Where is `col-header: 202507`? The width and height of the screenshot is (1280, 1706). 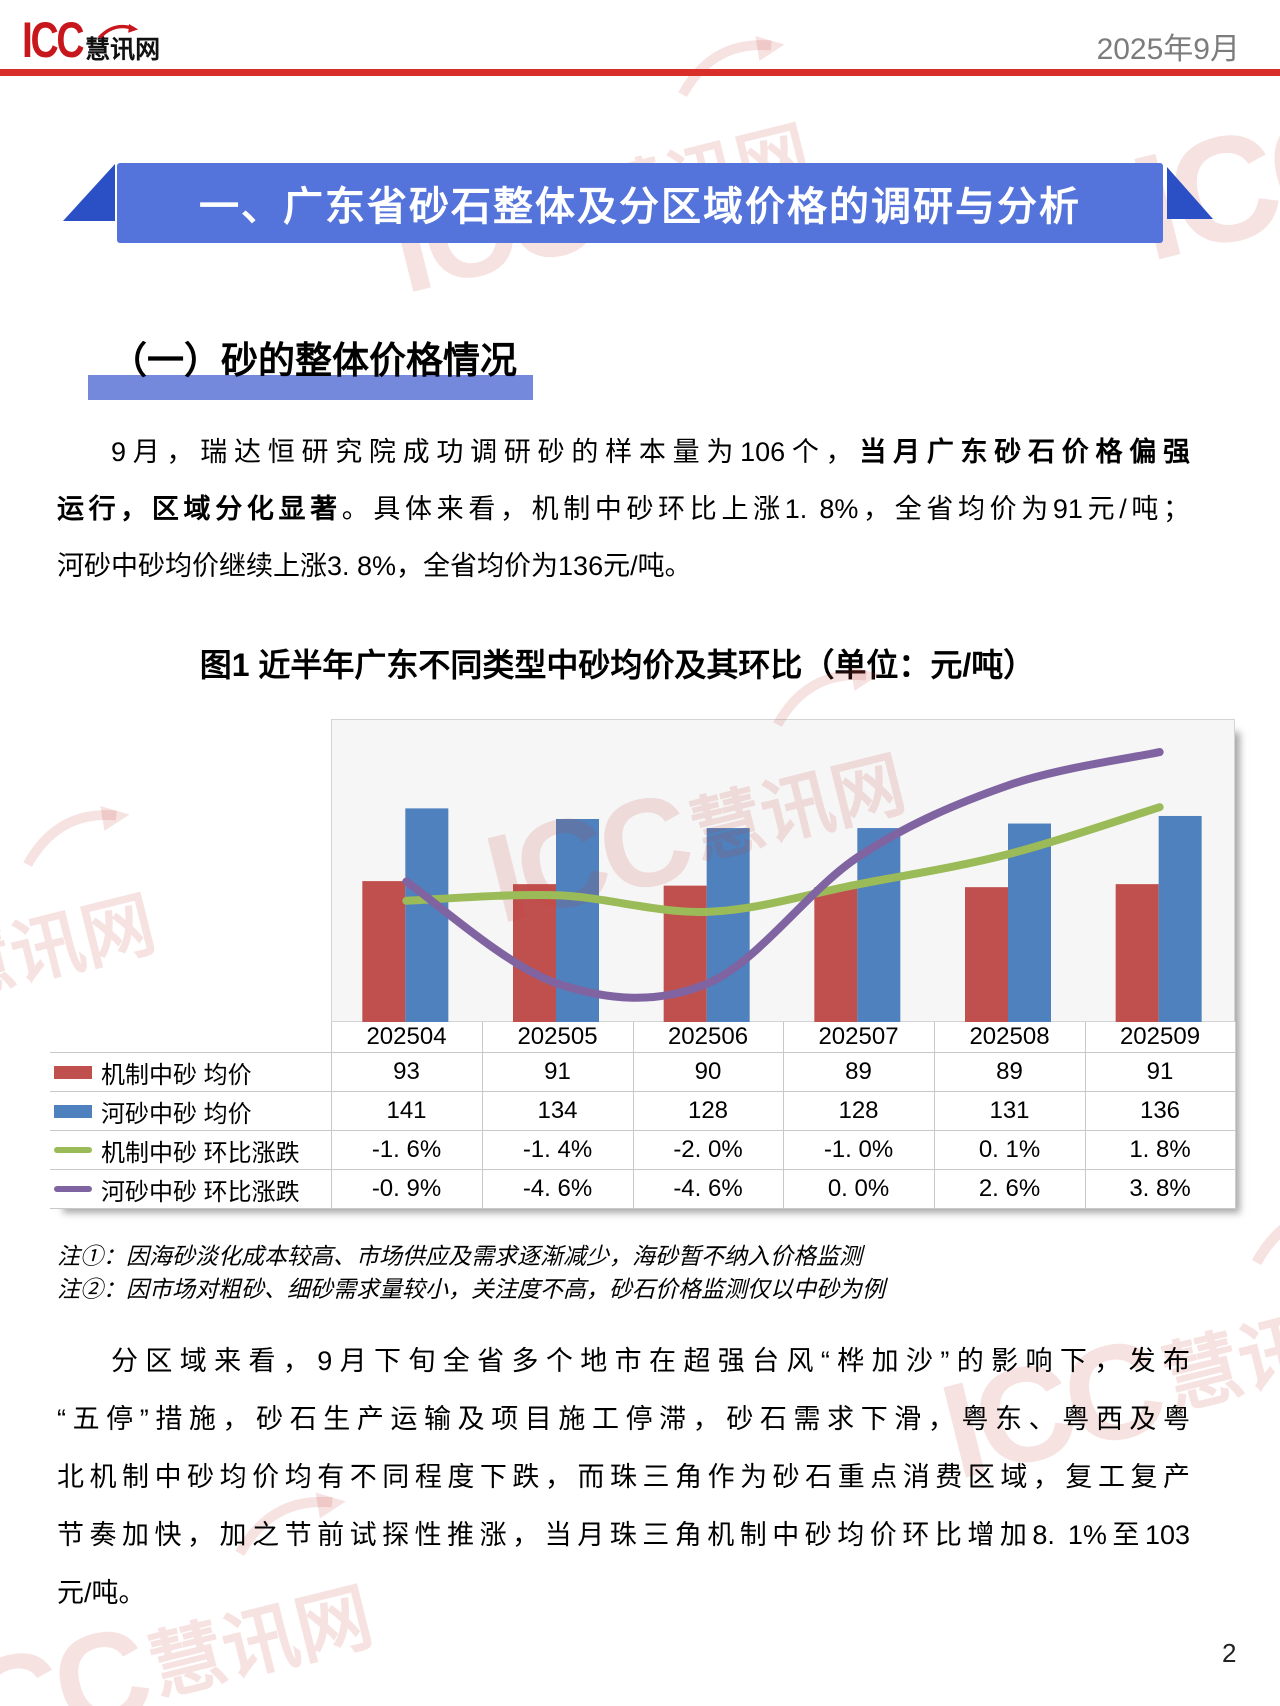 col-header: 202507 is located at coordinates (858, 1037).